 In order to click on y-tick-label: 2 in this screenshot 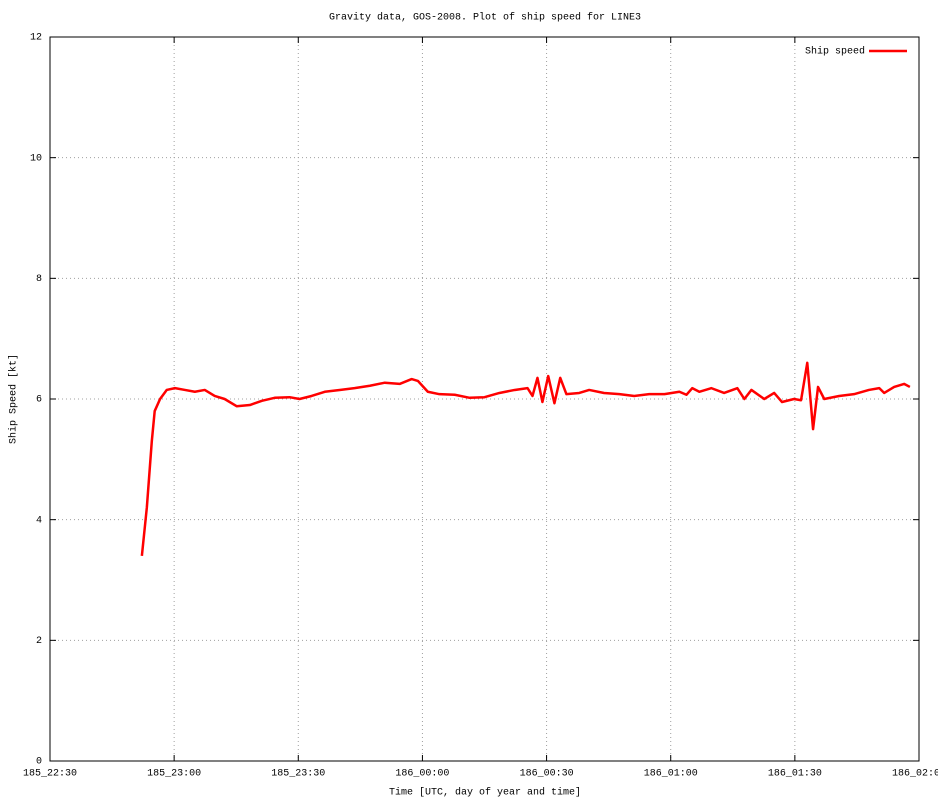, I will do `click(39, 641)`.